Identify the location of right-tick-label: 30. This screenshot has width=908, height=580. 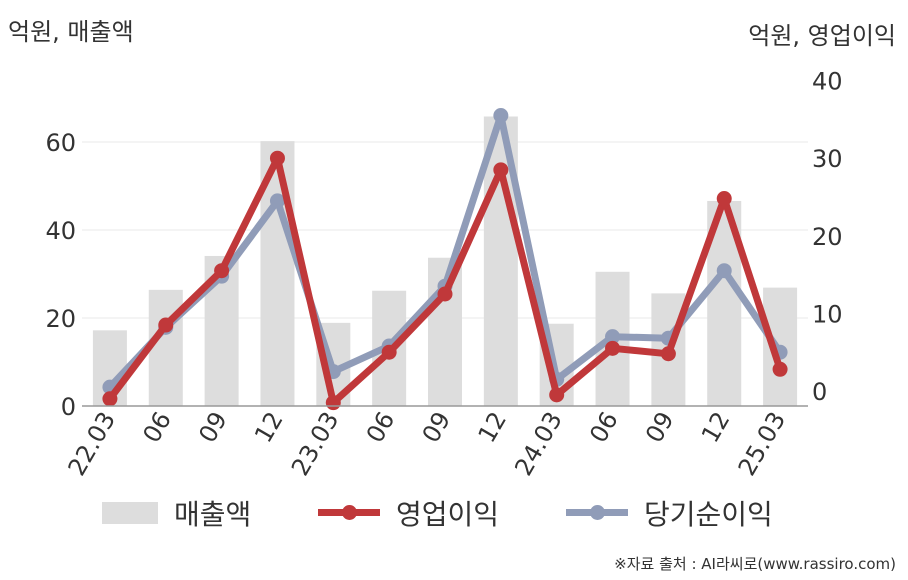
(827, 159).